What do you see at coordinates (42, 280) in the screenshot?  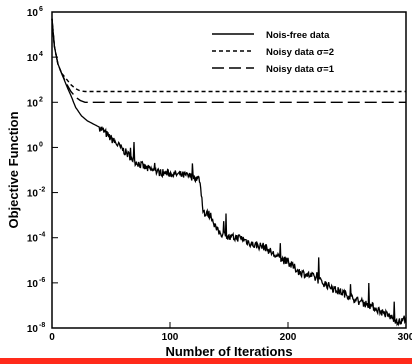 I see `y-tick-exponent-6: -6` at bounding box center [42, 280].